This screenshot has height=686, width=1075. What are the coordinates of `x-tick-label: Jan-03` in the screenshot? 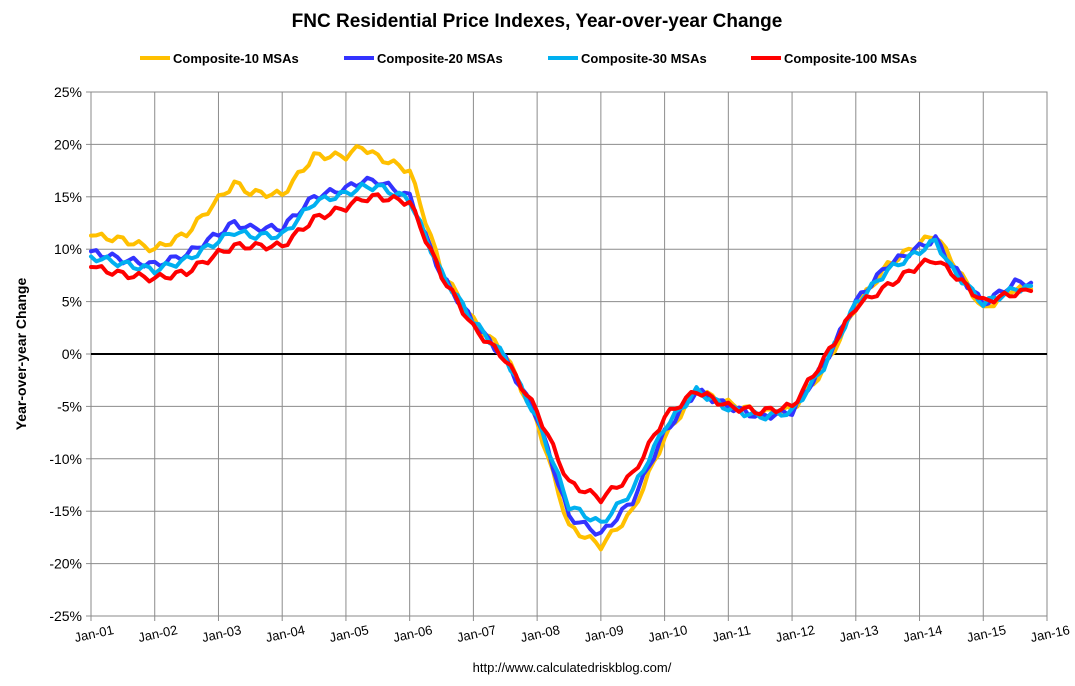 It's located at (222, 633).